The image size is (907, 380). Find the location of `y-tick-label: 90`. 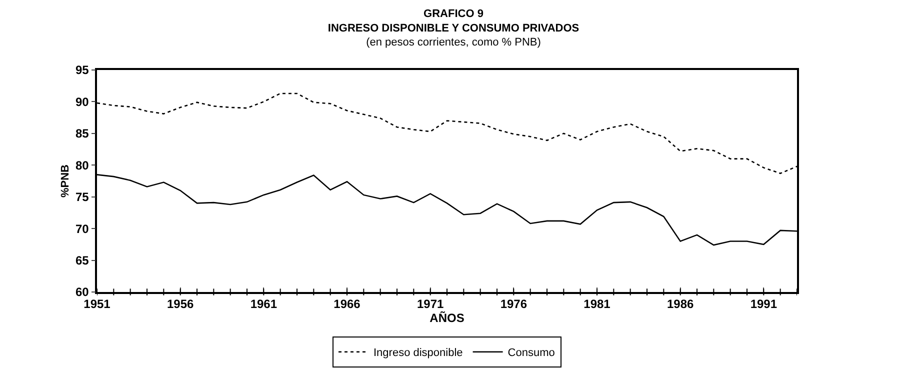

y-tick-label: 90 is located at coordinates (82, 101).